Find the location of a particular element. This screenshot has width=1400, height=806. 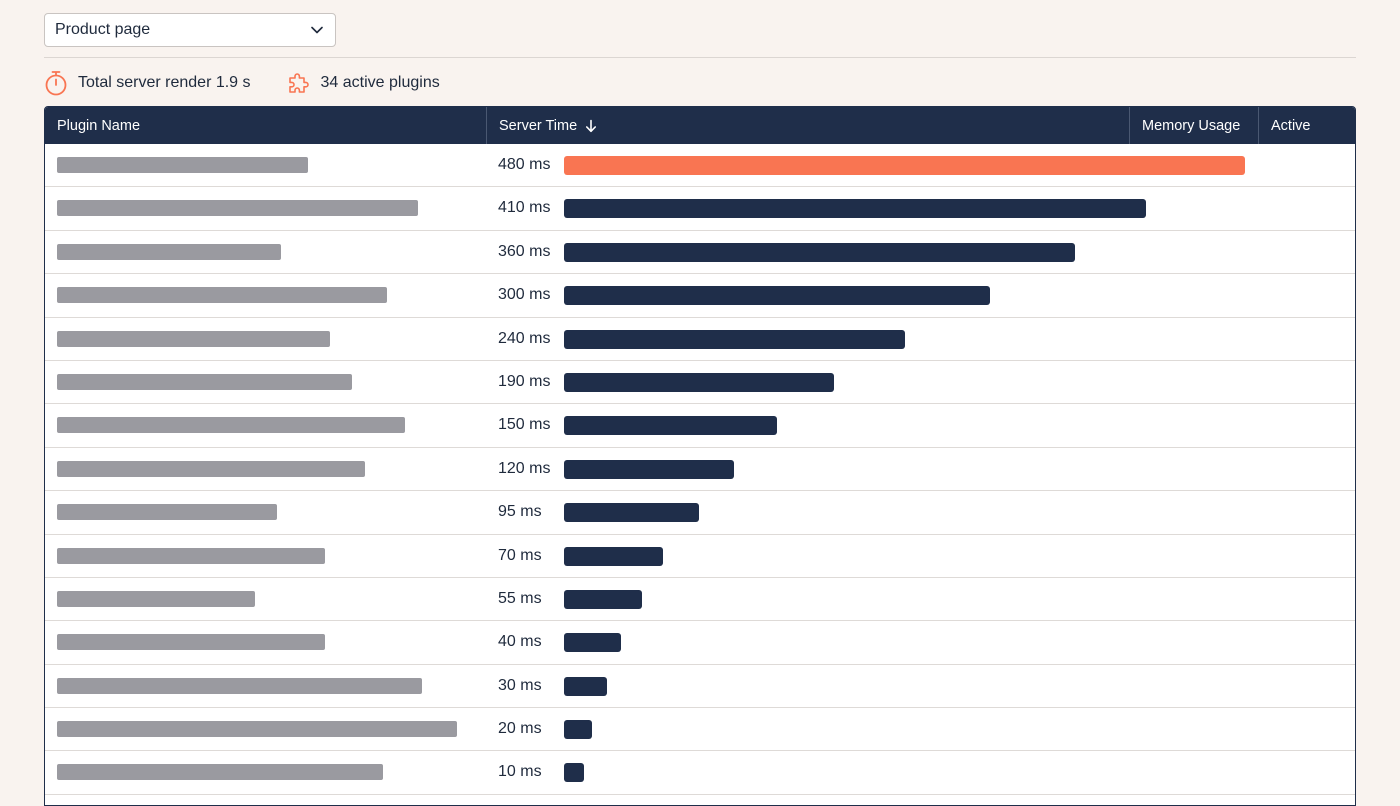

sort-descending-icon is located at coordinates (591, 125).